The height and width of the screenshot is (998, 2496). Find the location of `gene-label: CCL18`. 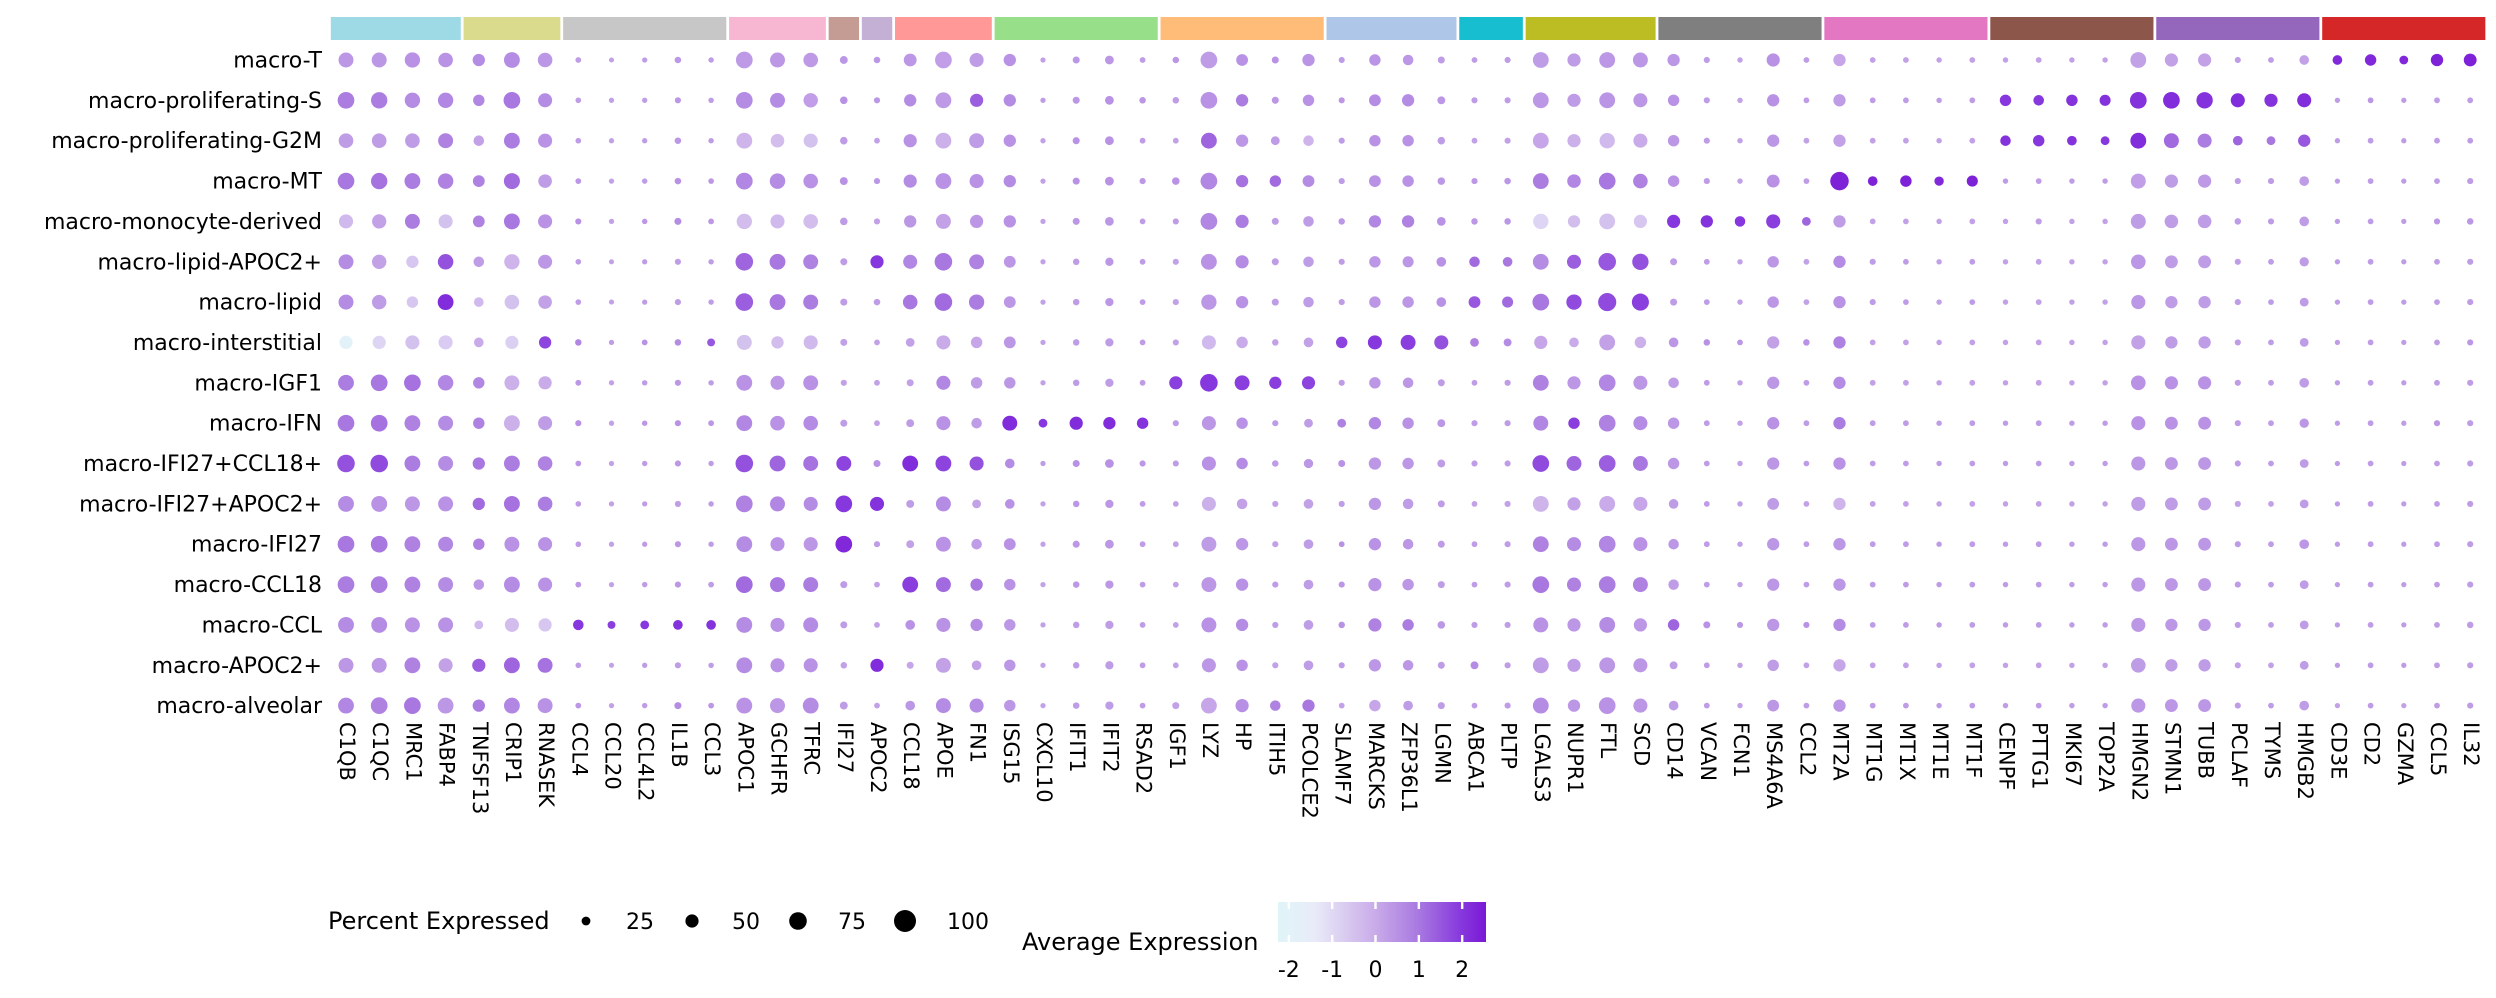

gene-label: CCL18 is located at coordinates (911, 756).